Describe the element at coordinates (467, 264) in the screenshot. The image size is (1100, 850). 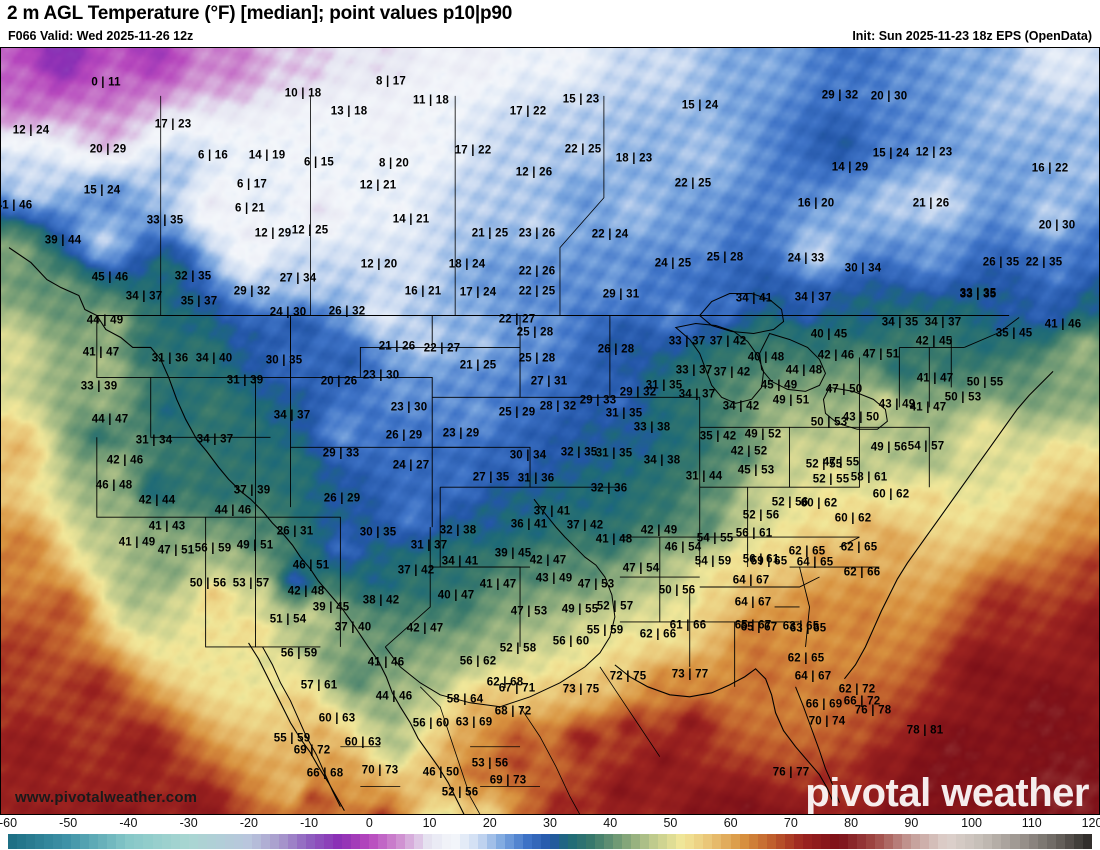
I see `point-value-label: 18 | 24` at that location.